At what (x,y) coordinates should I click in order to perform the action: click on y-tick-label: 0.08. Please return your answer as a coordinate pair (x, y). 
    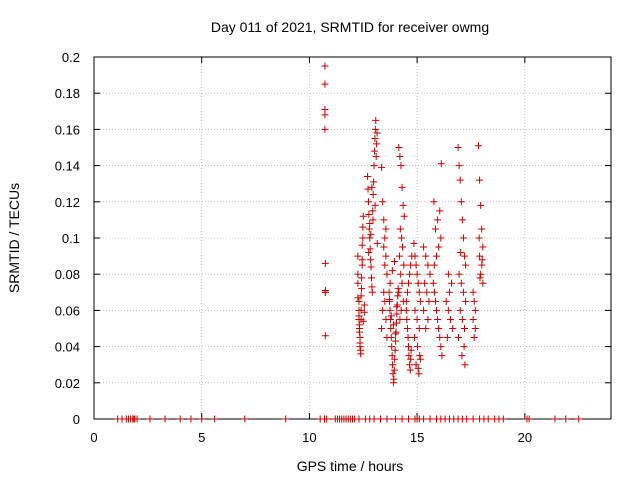
    Looking at the image, I should click on (67, 274).